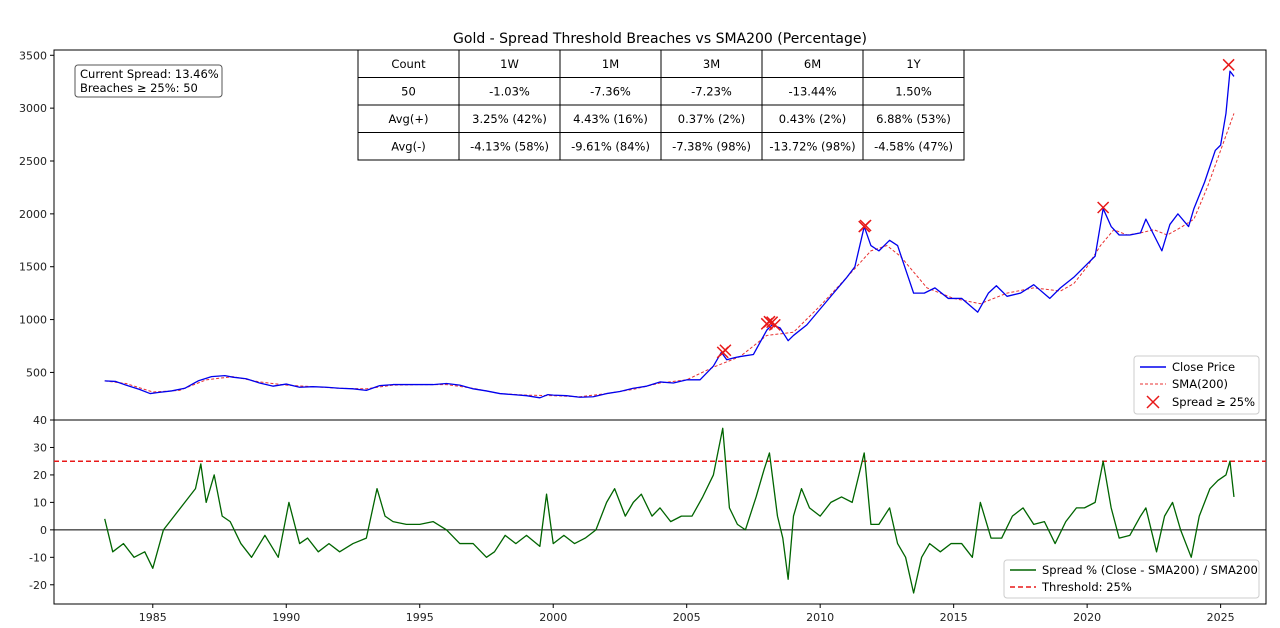 The width and height of the screenshot is (1280, 628). I want to click on breach-count-text: Breaches ≥ 25%: 50, so click(139, 88).